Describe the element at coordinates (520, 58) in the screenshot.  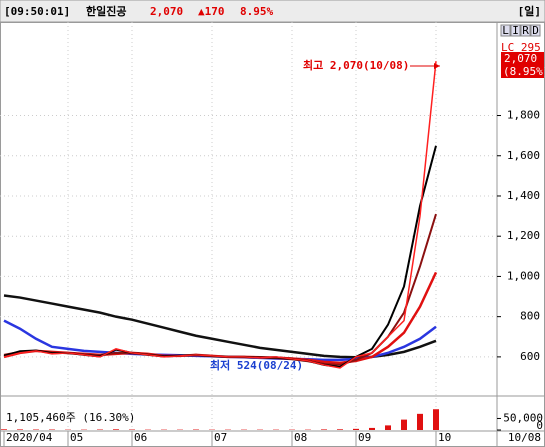
I see `price-tag-text: 2,070` at that location.